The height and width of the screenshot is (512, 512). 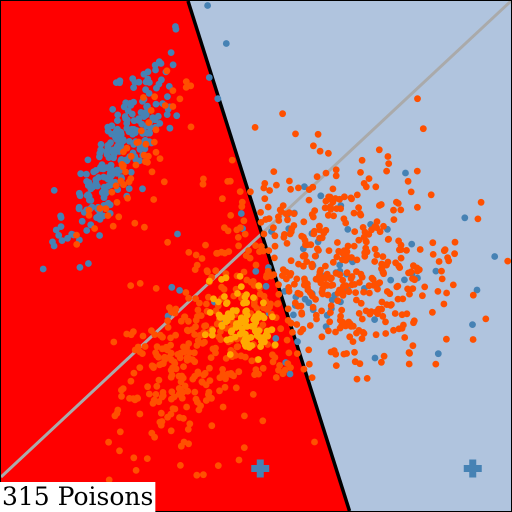 What do you see at coordinates (473, 468) in the screenshot?
I see `plus-vertical` at bounding box center [473, 468].